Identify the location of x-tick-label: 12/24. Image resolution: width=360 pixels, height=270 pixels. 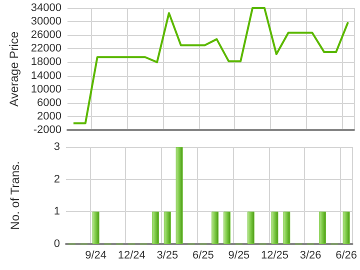
(132, 256).